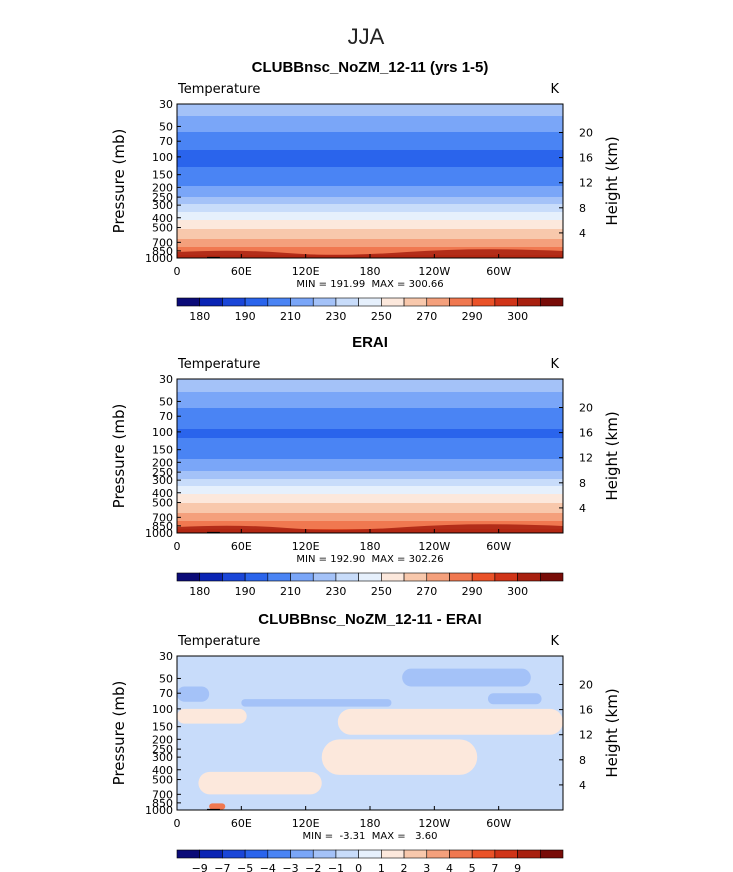 The height and width of the screenshot is (872, 733). Describe the element at coordinates (336, 867) in the screenshot. I see `colorbar-label: −1` at that location.